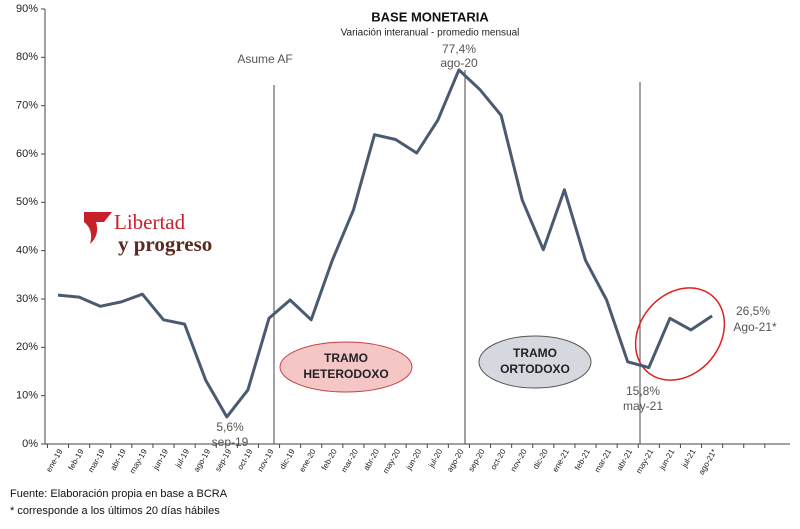  What do you see at coordinates (150, 222) in the screenshot?
I see `logo-text: Libertad` at bounding box center [150, 222].